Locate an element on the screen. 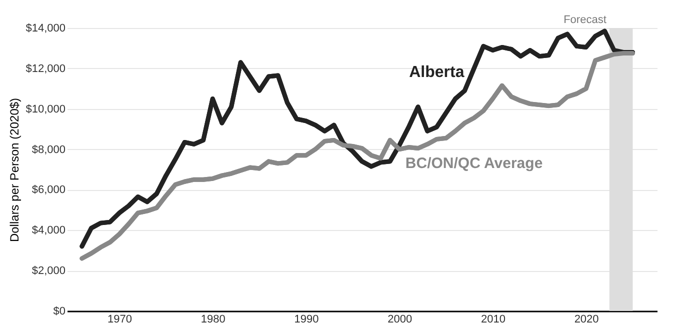 Image resolution: width=675 pixels, height=330 pixels. x-tick-label: 1970 is located at coordinates (120, 320).